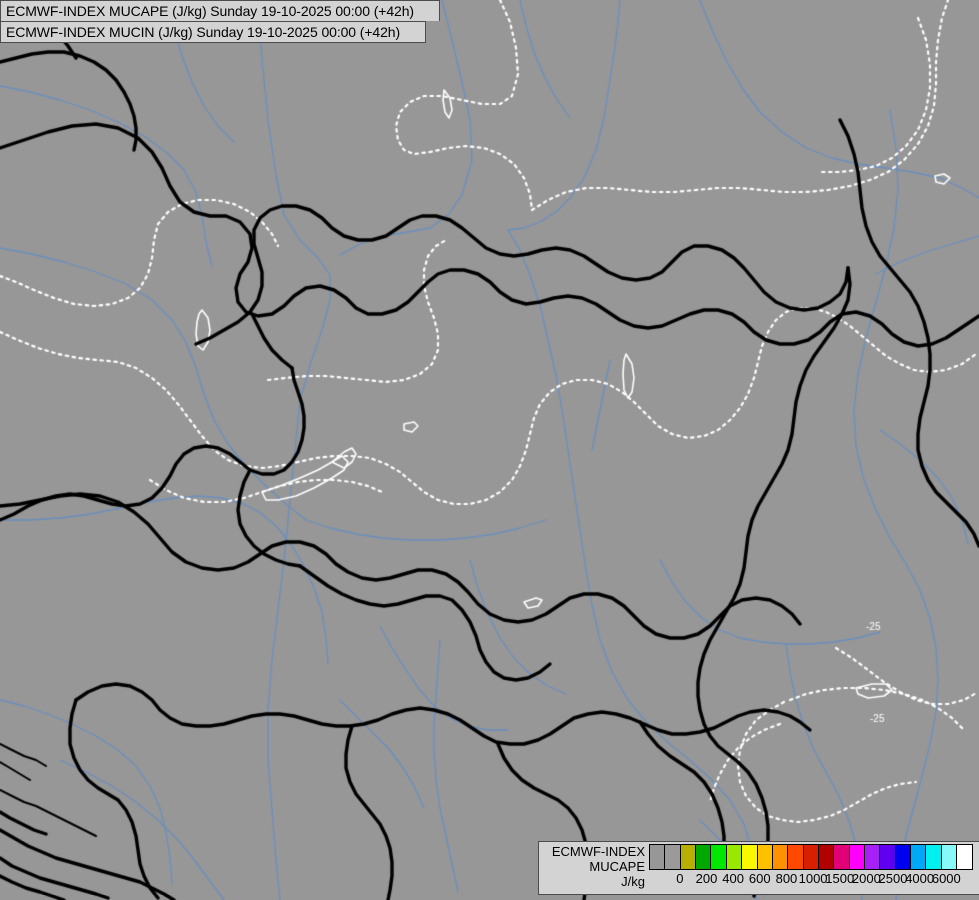  What do you see at coordinates (920, 878) in the screenshot?
I see `colorbar-tick: 4000` at bounding box center [920, 878].